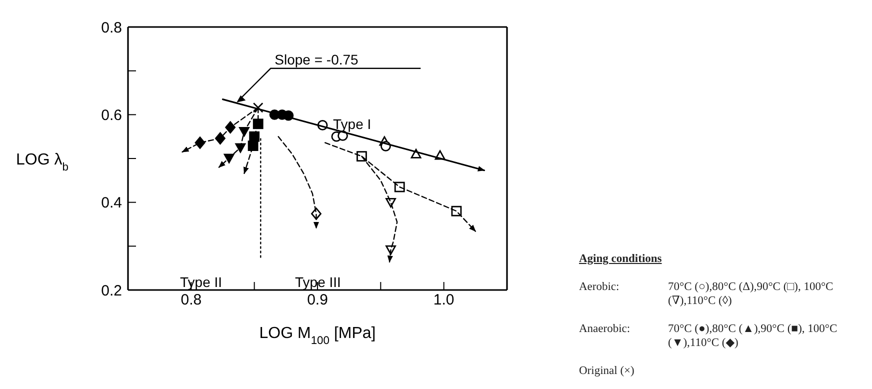 Image resolution: width=872 pixels, height=389 pixels. What do you see at coordinates (753, 336) in the screenshot?
I see `text: 70°C (●),80°C (▲),90°C (■), 100°C (▼),110°C (◆)` at bounding box center [753, 336].